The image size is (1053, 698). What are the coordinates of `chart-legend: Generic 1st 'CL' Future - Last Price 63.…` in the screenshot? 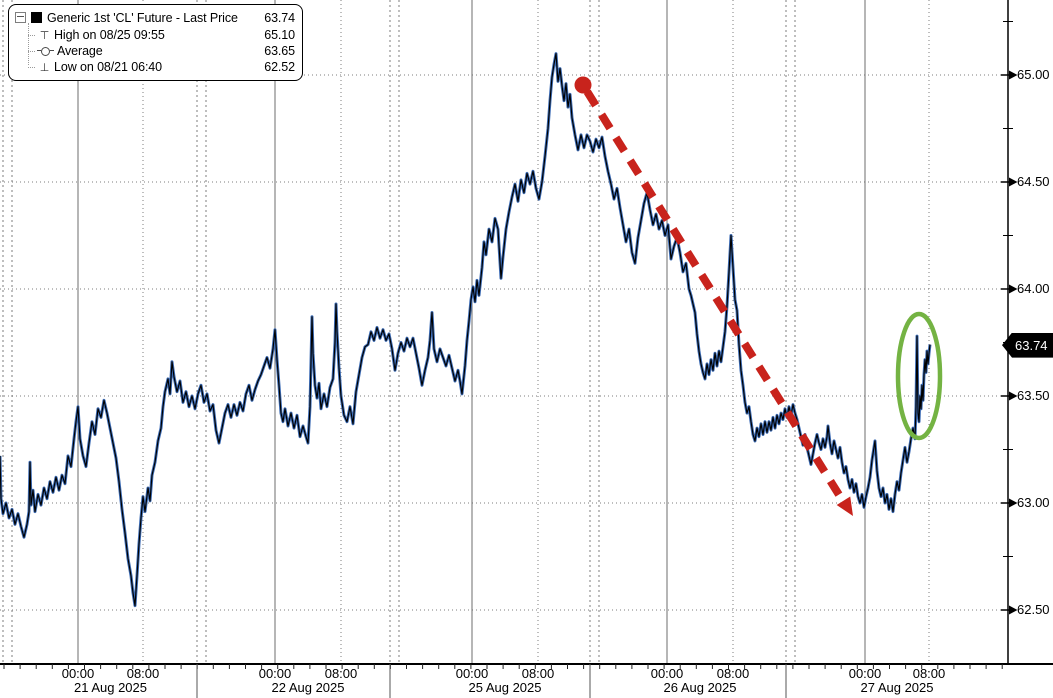 It's located at (155, 42).